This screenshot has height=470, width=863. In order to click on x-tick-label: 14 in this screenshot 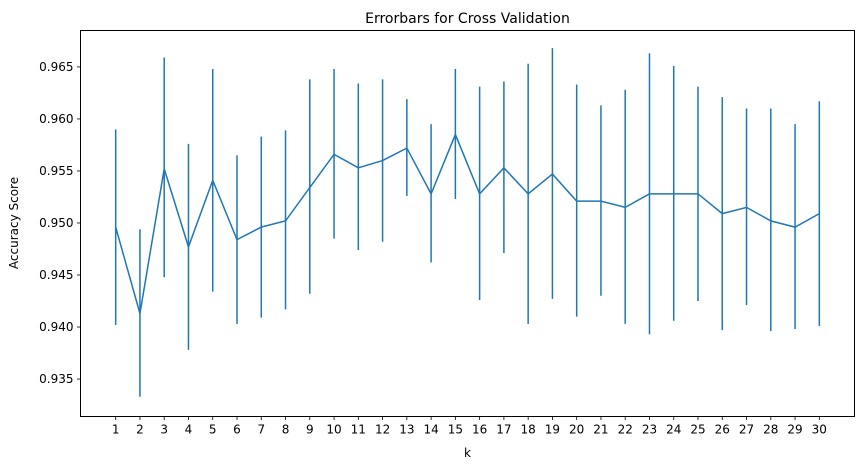, I will do `click(430, 430)`.